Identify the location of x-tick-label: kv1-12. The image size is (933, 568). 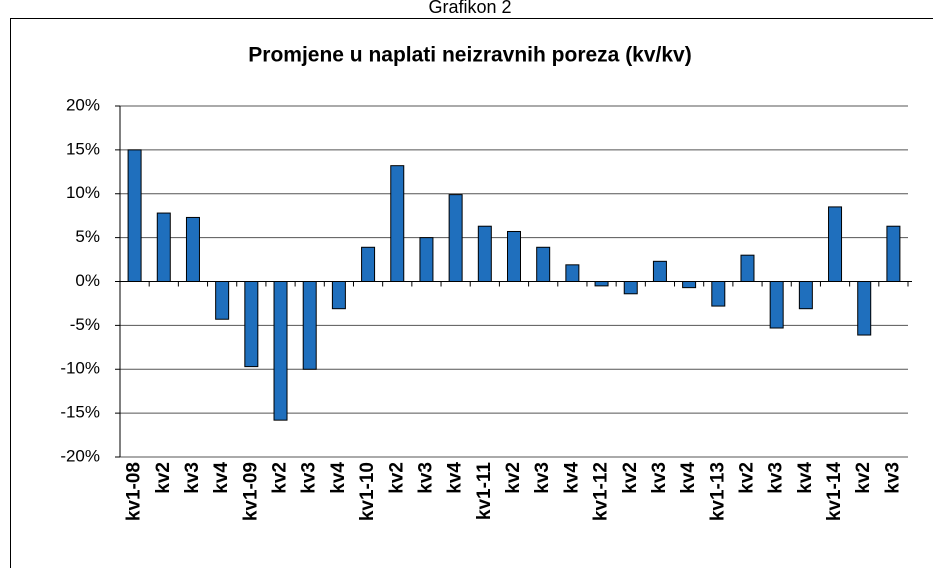
(601, 491).